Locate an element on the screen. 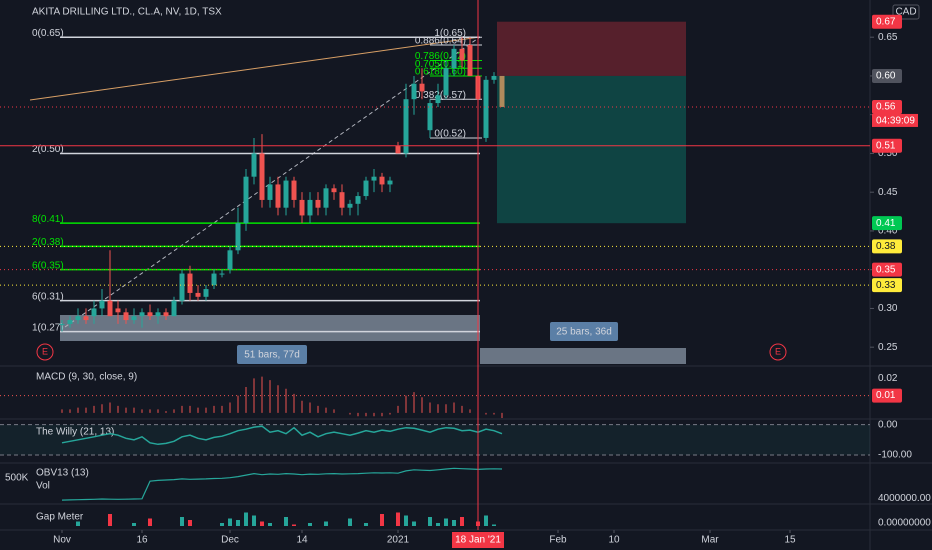 Image resolution: width=932 pixels, height=550 pixels. indicator-label: Gap Meter is located at coordinates (60, 517).